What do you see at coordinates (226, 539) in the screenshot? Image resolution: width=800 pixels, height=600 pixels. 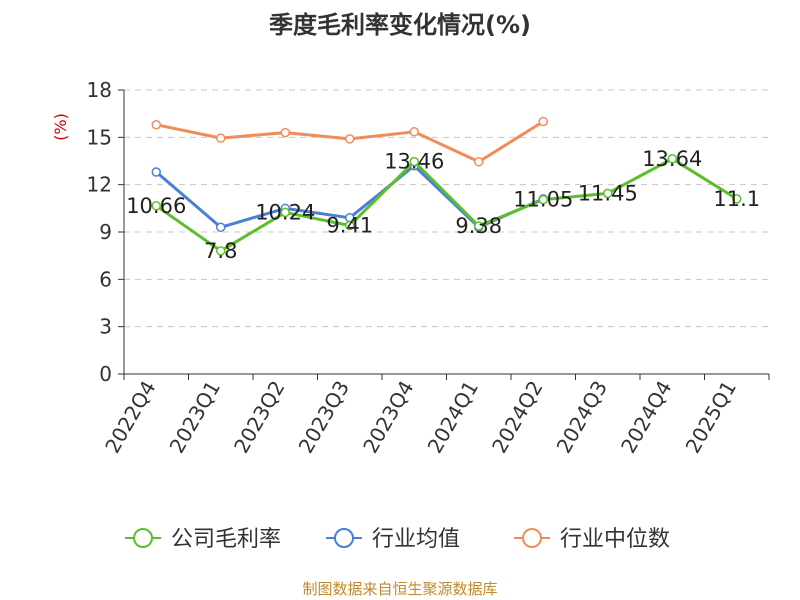 I see `legend-label: 公司毛利率` at bounding box center [226, 539].